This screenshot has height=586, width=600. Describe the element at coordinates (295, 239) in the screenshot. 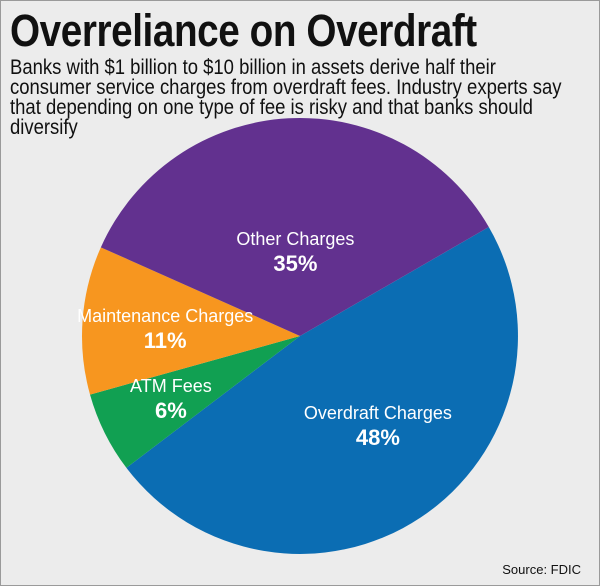

I see `slice-label-name: Other Charges` at that location.